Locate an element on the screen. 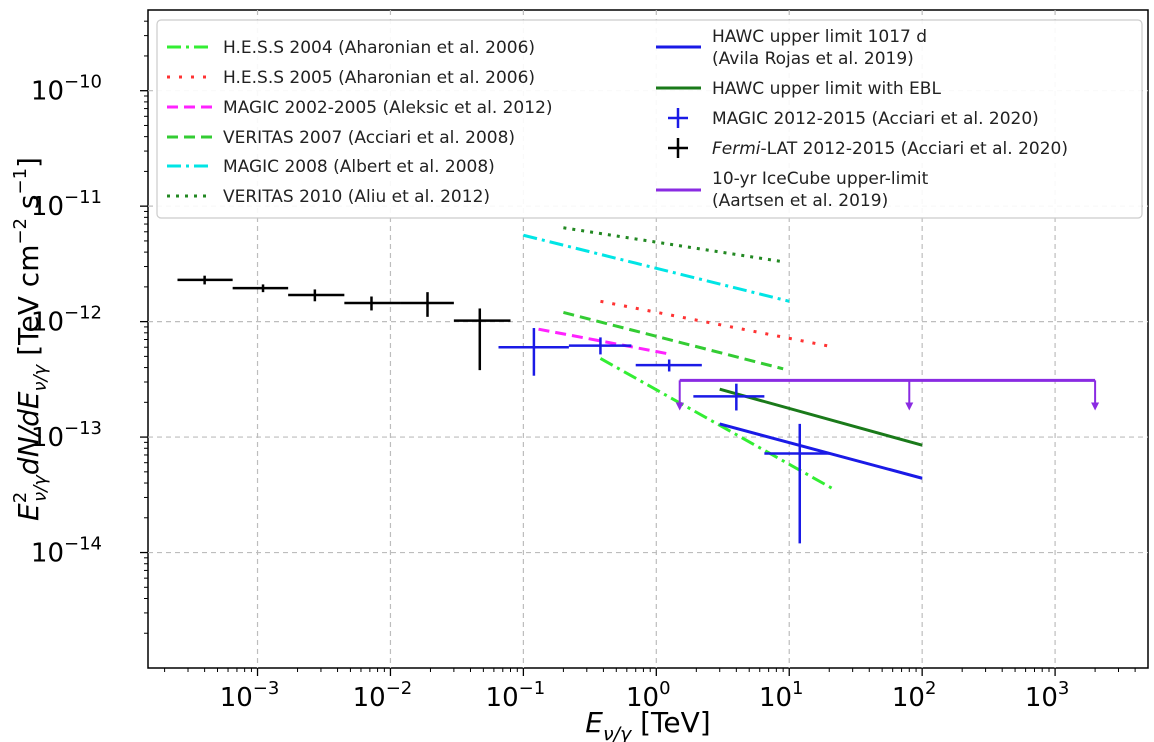 The width and height of the screenshot is (1154, 742). legend-label: VERITAS 2007 (Acciari et al. 2008) is located at coordinates (369, 138).